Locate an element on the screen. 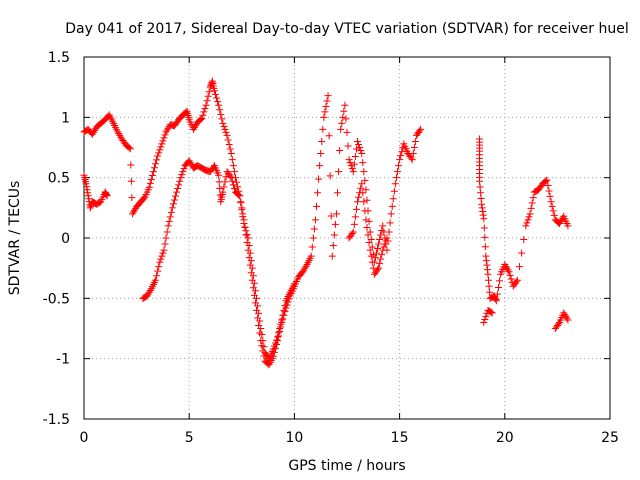  y-tick-label: -1 is located at coordinates (63, 360).